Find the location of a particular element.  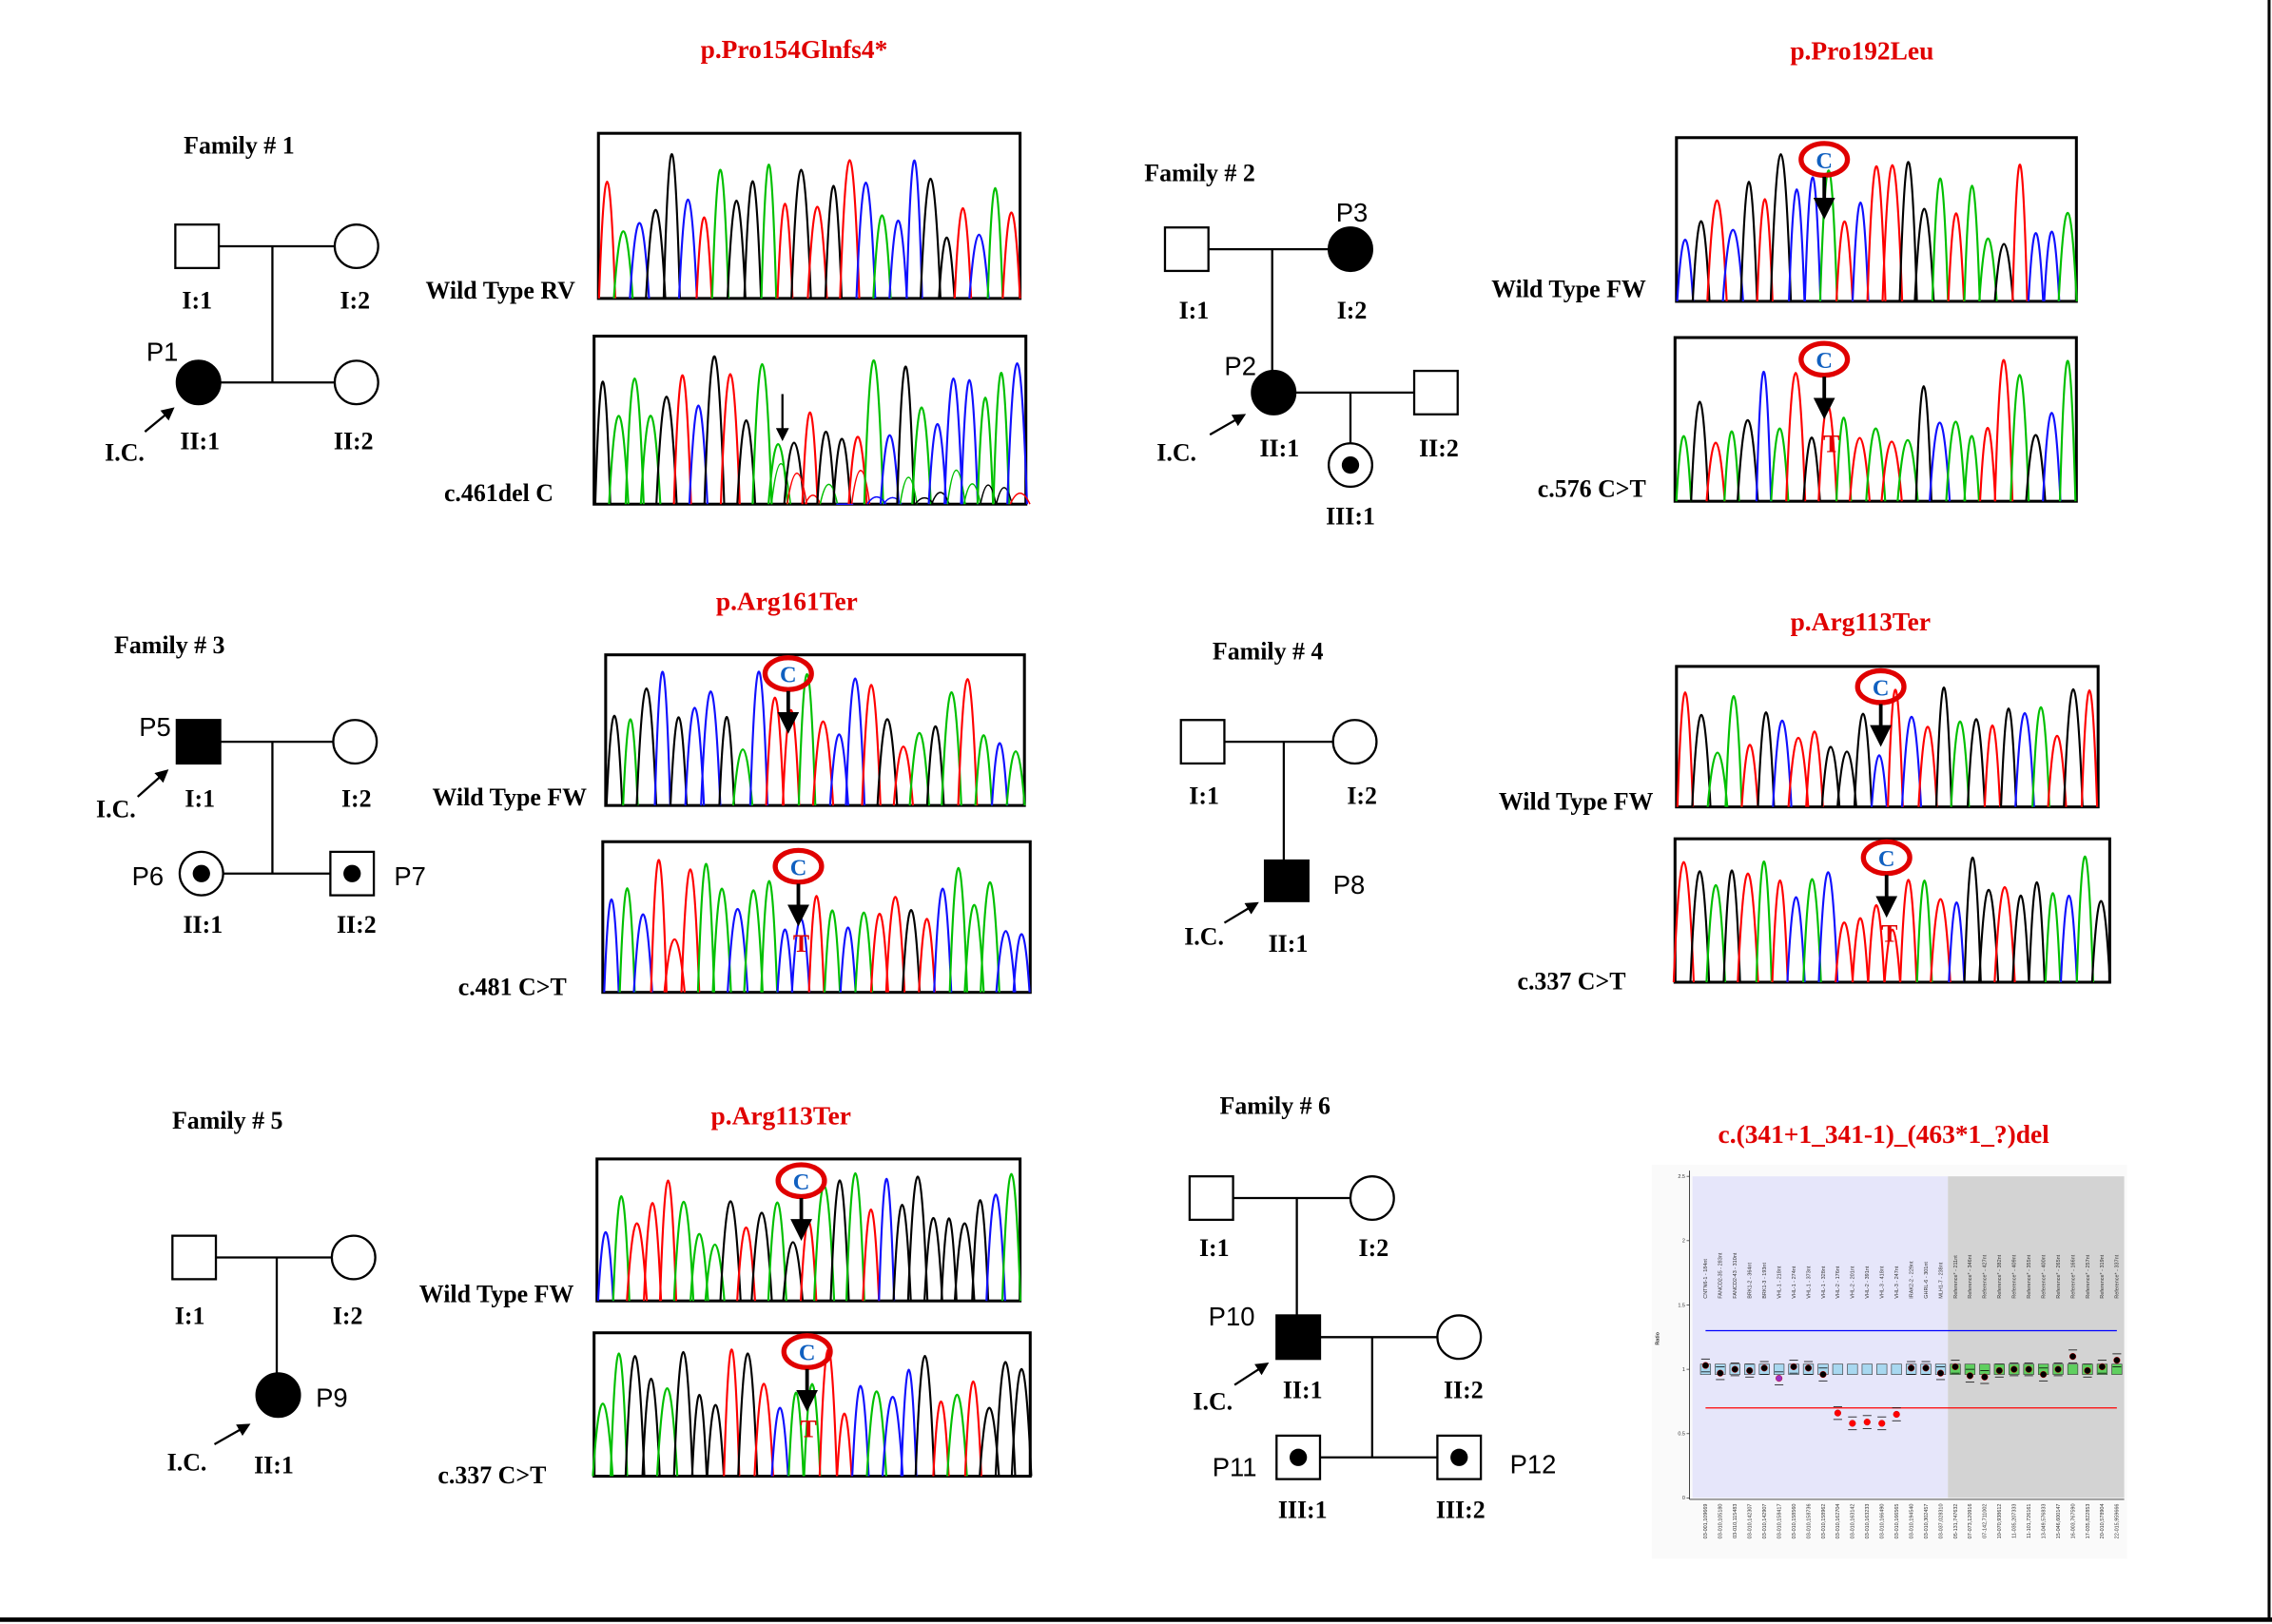

arrow-icon is located at coordinates (1228, 425).